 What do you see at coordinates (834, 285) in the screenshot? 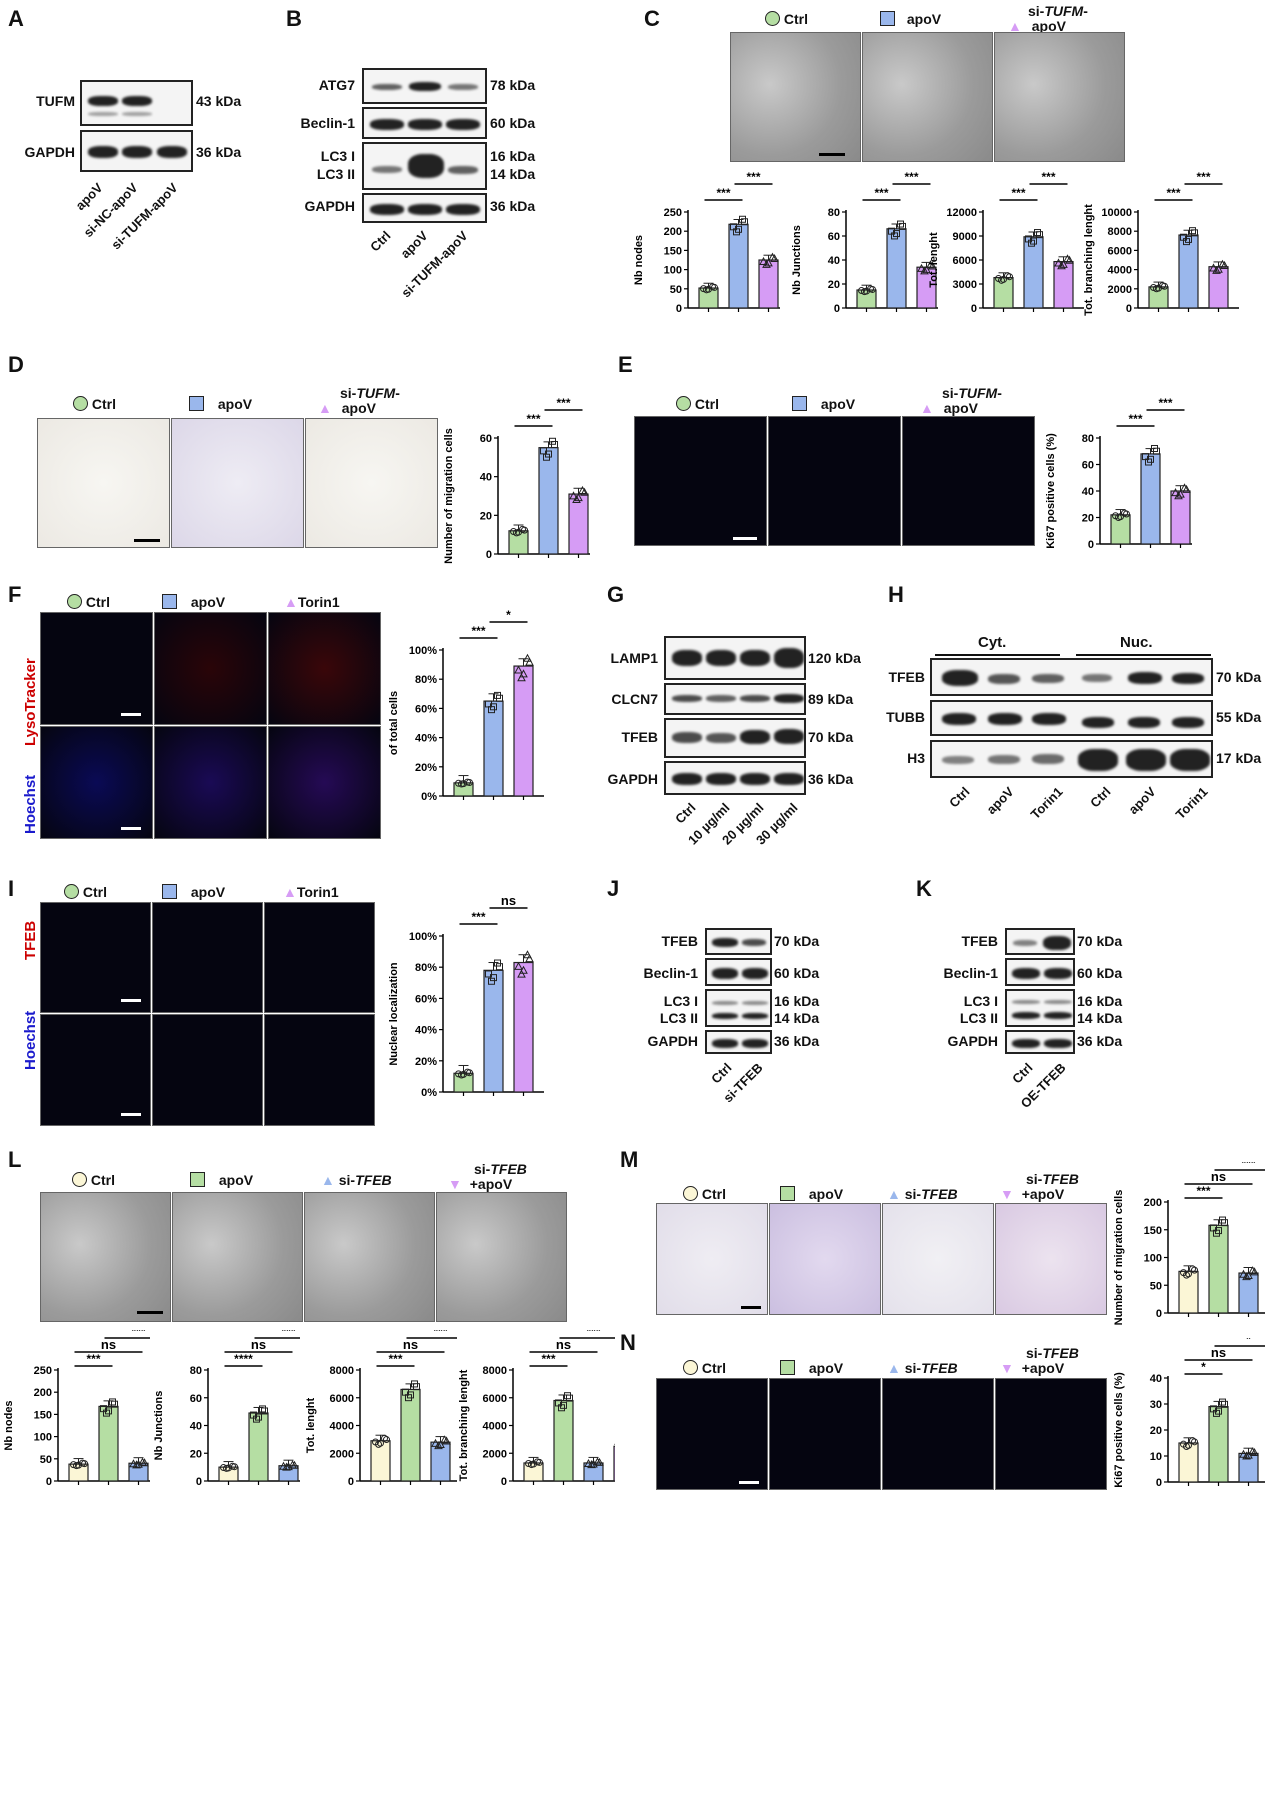
I see `y-tick-label: 20` at bounding box center [834, 285].